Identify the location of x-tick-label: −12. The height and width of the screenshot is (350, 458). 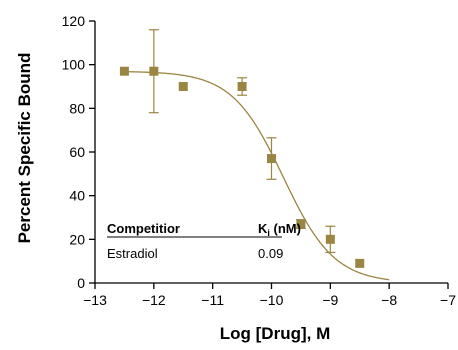
(154, 300).